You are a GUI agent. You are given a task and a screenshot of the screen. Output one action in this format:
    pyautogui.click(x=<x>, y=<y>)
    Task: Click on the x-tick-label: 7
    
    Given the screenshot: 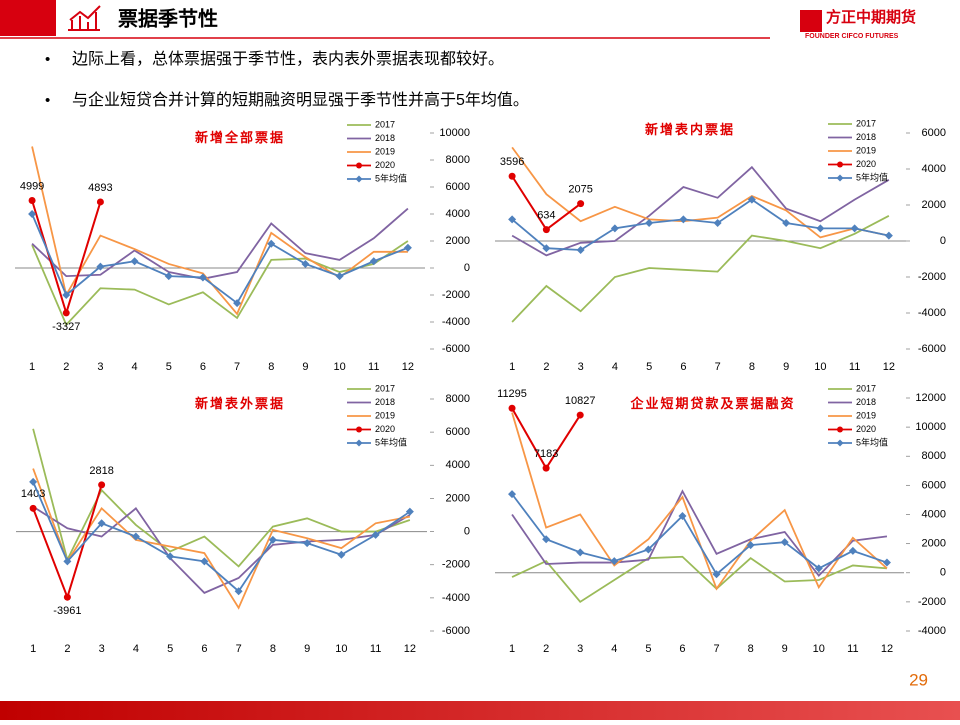 What is the action you would take?
    pyautogui.click(x=716, y=649)
    